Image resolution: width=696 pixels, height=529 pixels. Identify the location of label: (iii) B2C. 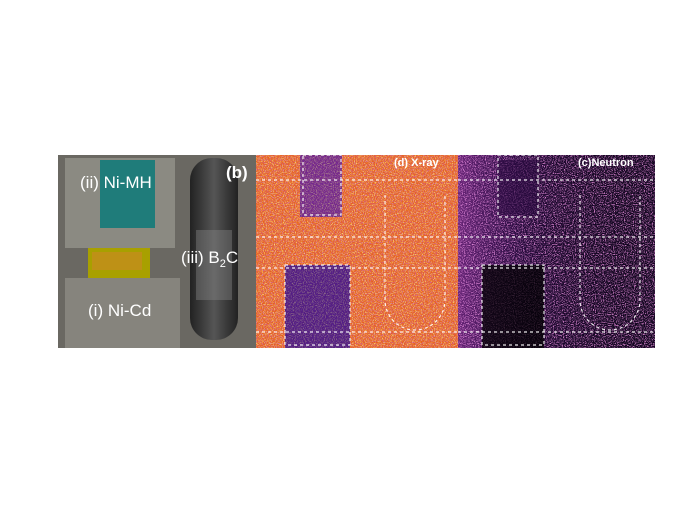
(209, 259).